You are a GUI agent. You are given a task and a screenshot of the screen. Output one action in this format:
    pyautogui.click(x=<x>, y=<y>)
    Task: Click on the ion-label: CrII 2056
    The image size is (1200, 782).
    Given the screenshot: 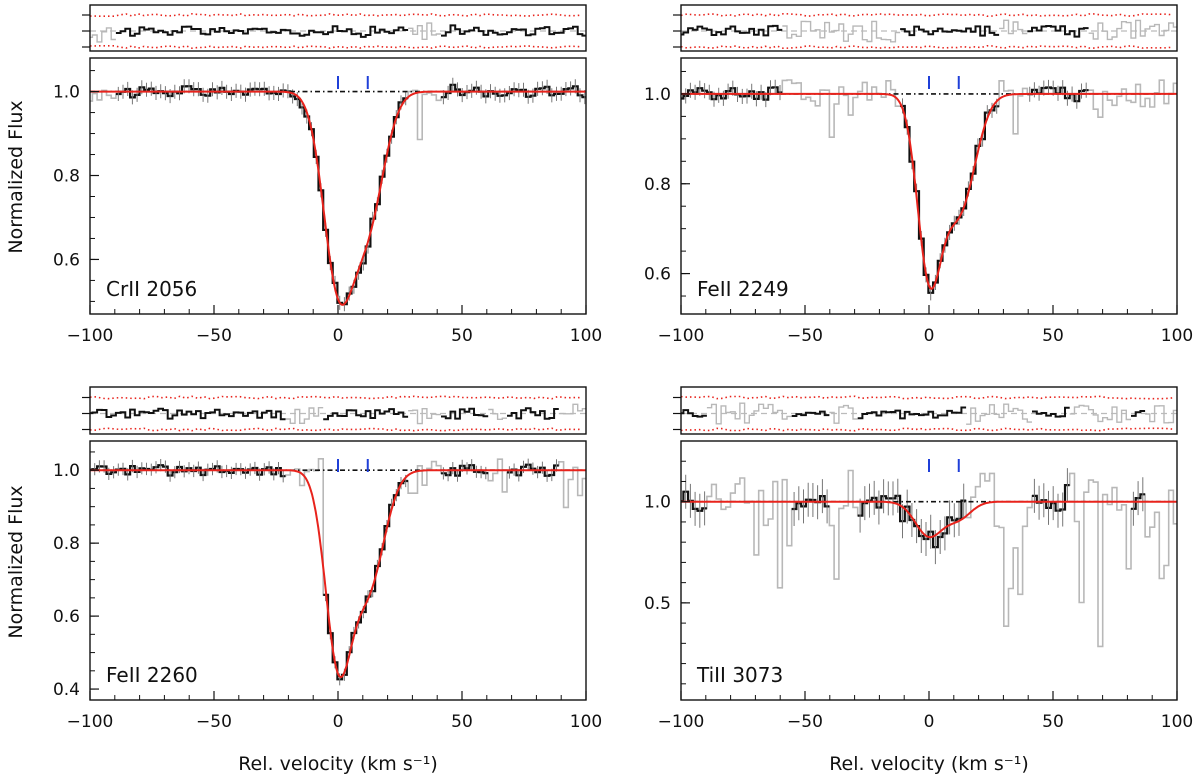 What is the action you would take?
    pyautogui.click(x=151, y=289)
    